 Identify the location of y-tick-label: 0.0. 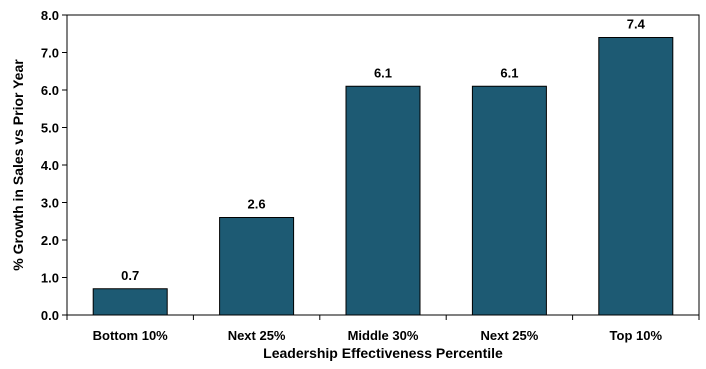
(50, 315).